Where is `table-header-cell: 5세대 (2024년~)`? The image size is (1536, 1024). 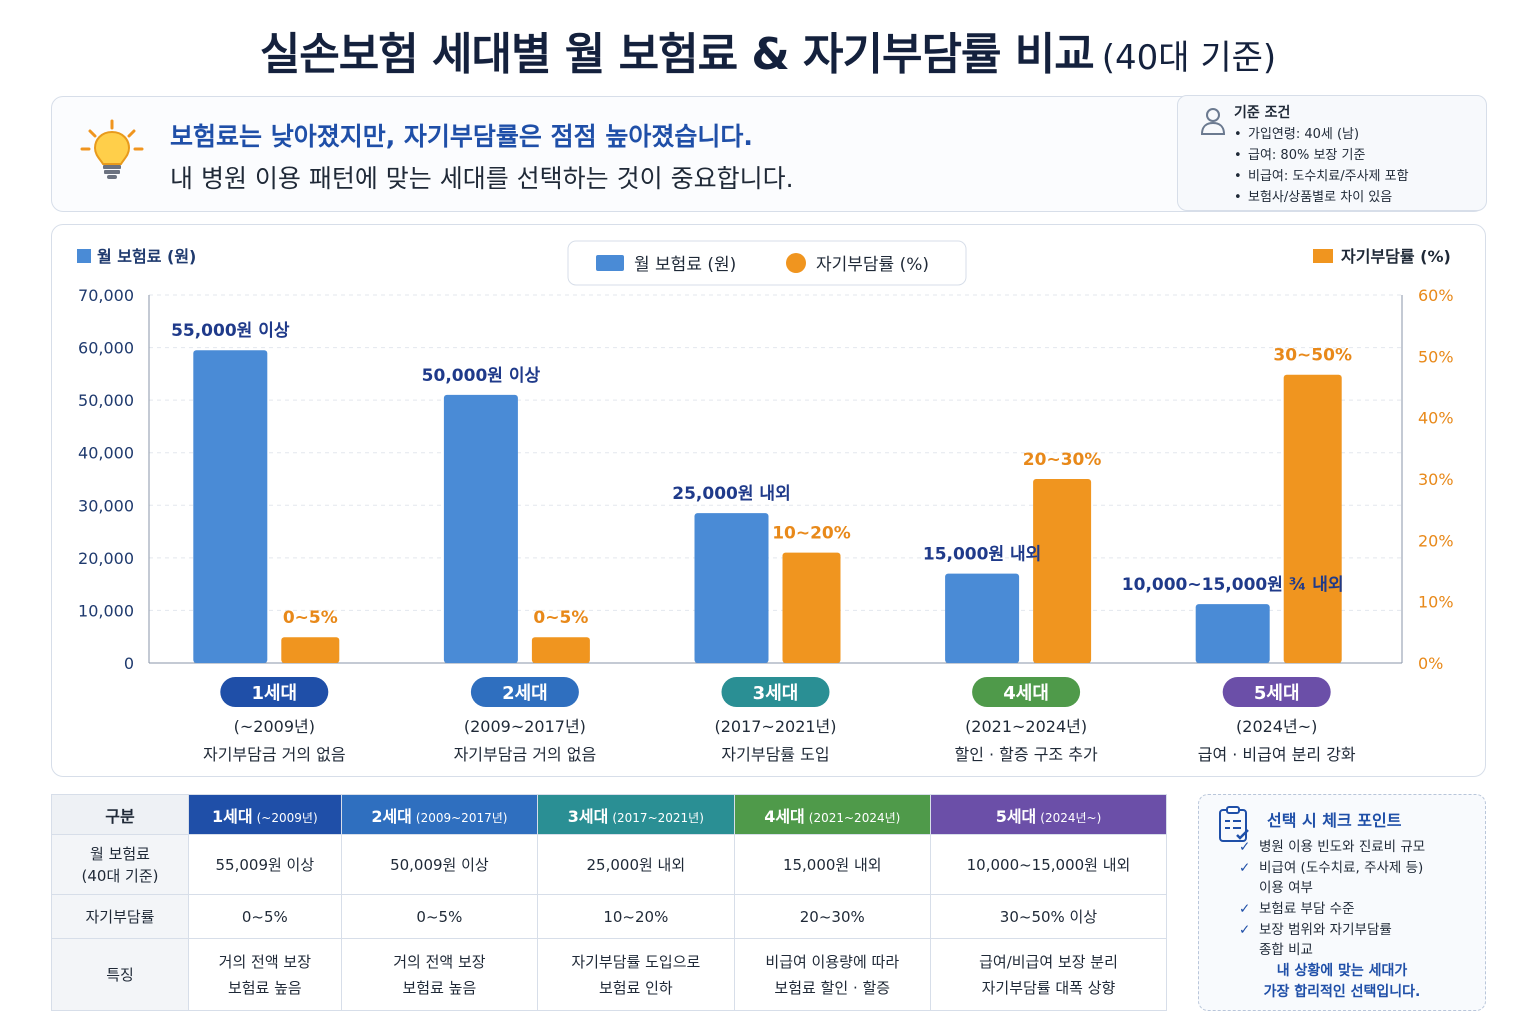
table-header-cell: 5세대 (2024년~) is located at coordinates (1048, 814).